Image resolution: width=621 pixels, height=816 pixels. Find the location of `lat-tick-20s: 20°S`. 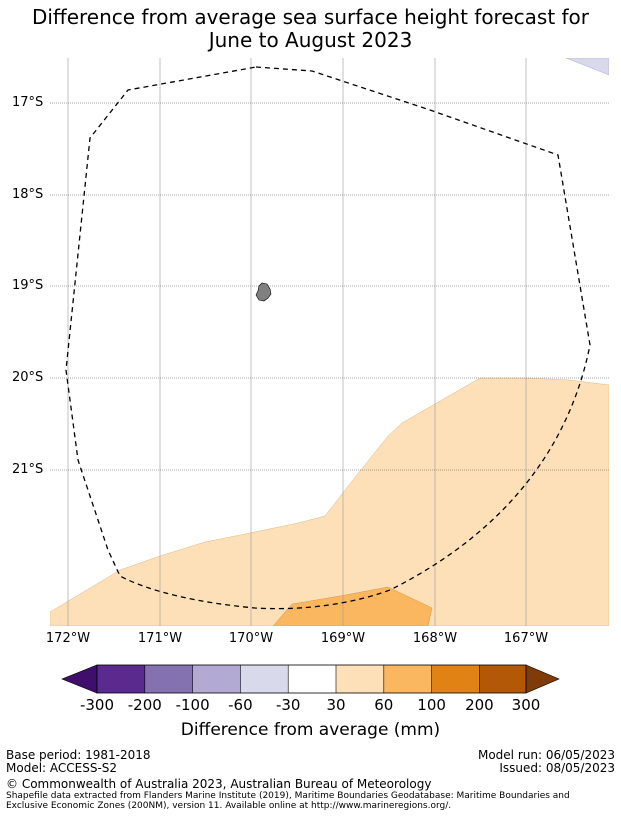

lat-tick-20s: 20°S is located at coordinates (28, 377).